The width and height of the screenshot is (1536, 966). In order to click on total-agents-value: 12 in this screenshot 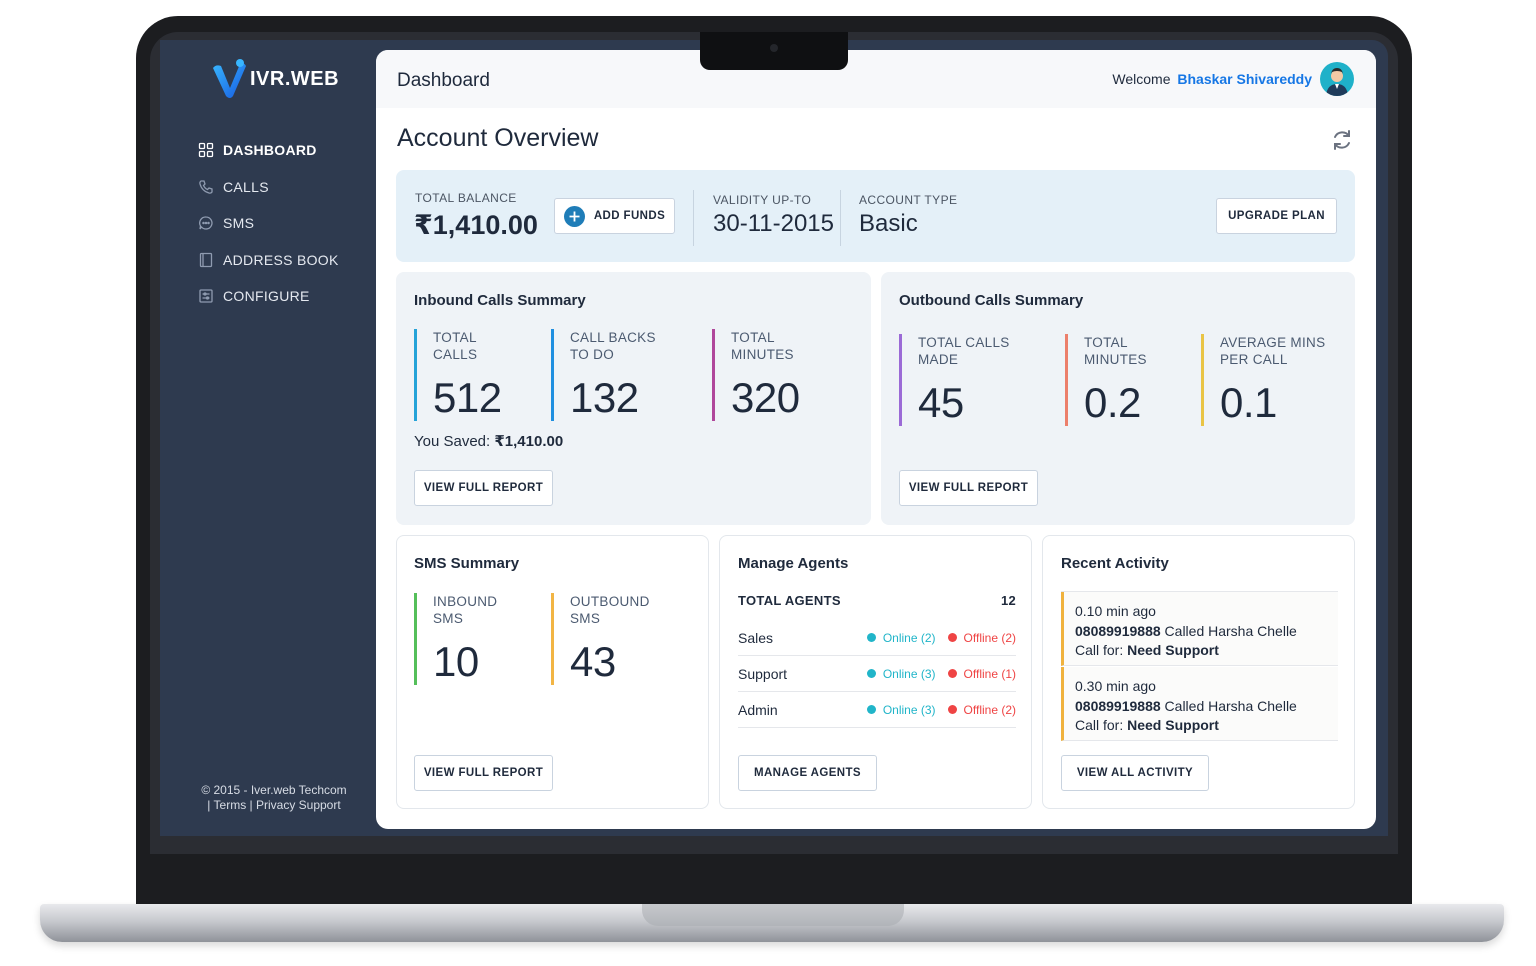, I will do `click(1008, 600)`.